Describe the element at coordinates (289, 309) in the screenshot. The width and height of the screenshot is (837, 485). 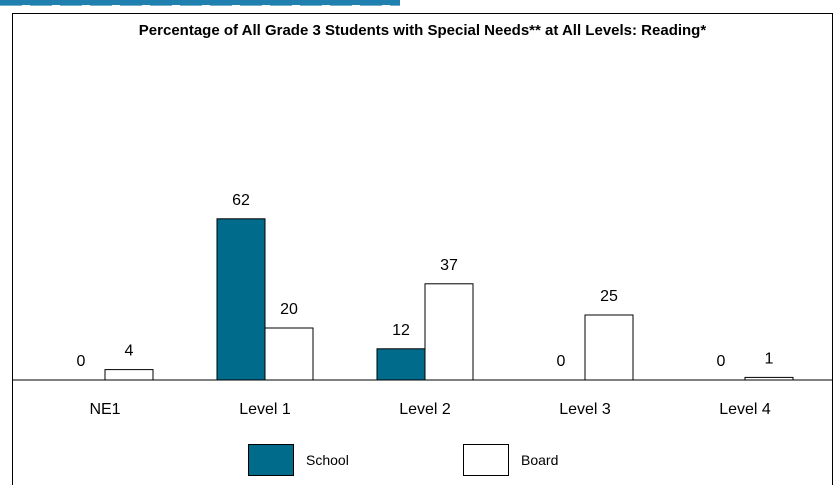
I see `data-label-board-1: 20` at that location.